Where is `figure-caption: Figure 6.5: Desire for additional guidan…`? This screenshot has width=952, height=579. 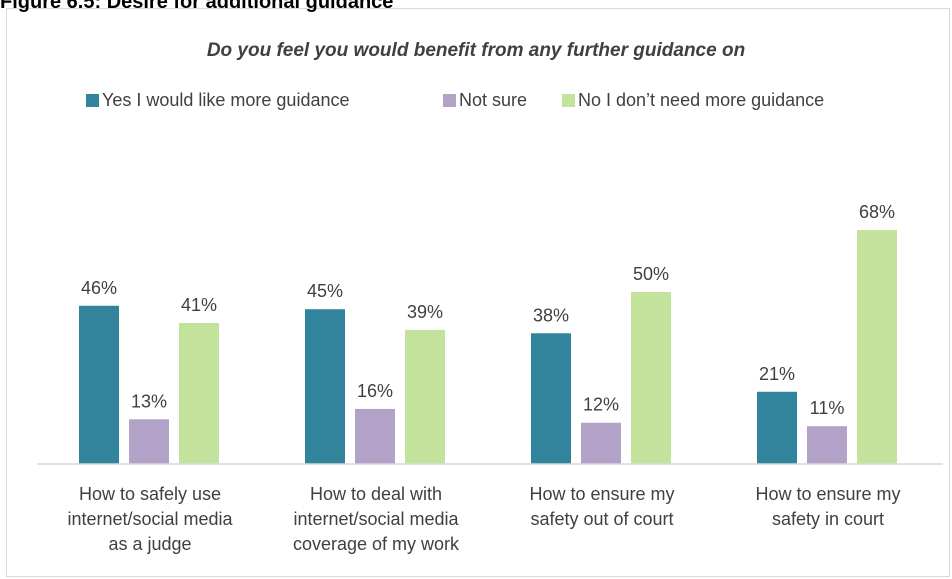
figure-caption: Figure 6.5: Desire for additional guidan… is located at coordinates (197, 6).